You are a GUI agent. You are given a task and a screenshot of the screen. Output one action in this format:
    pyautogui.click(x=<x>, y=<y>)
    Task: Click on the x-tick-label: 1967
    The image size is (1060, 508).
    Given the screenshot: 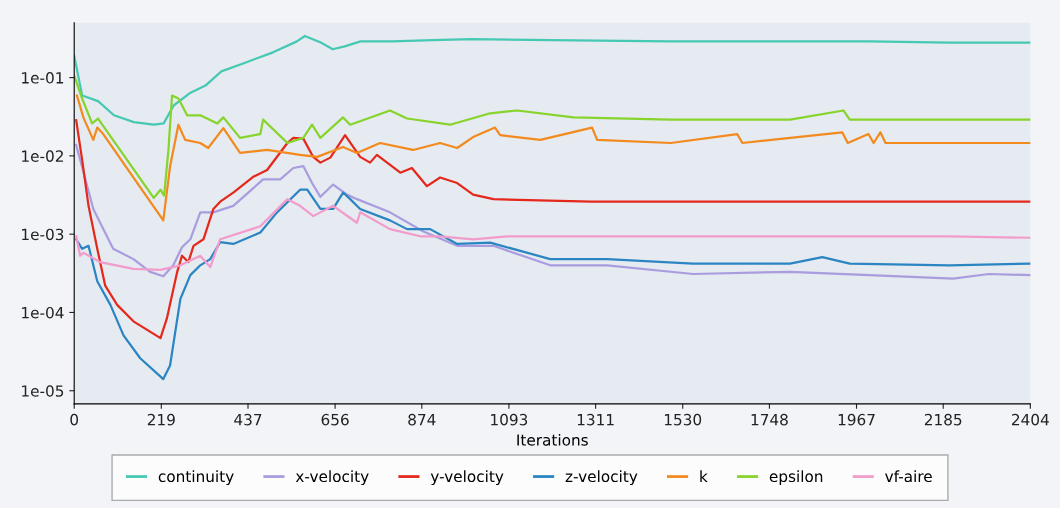 What is the action you would take?
    pyautogui.click(x=856, y=419)
    